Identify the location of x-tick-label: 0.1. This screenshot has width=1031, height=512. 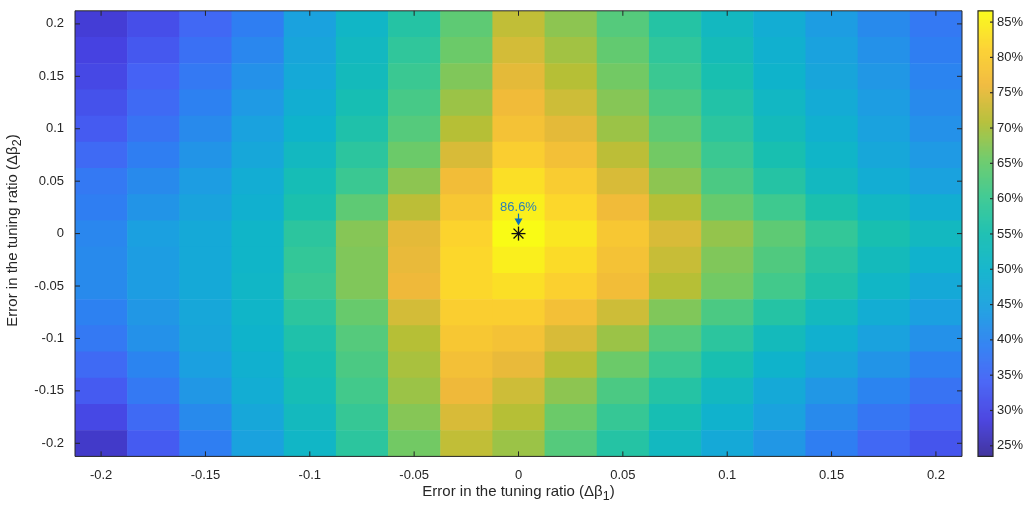
(727, 474).